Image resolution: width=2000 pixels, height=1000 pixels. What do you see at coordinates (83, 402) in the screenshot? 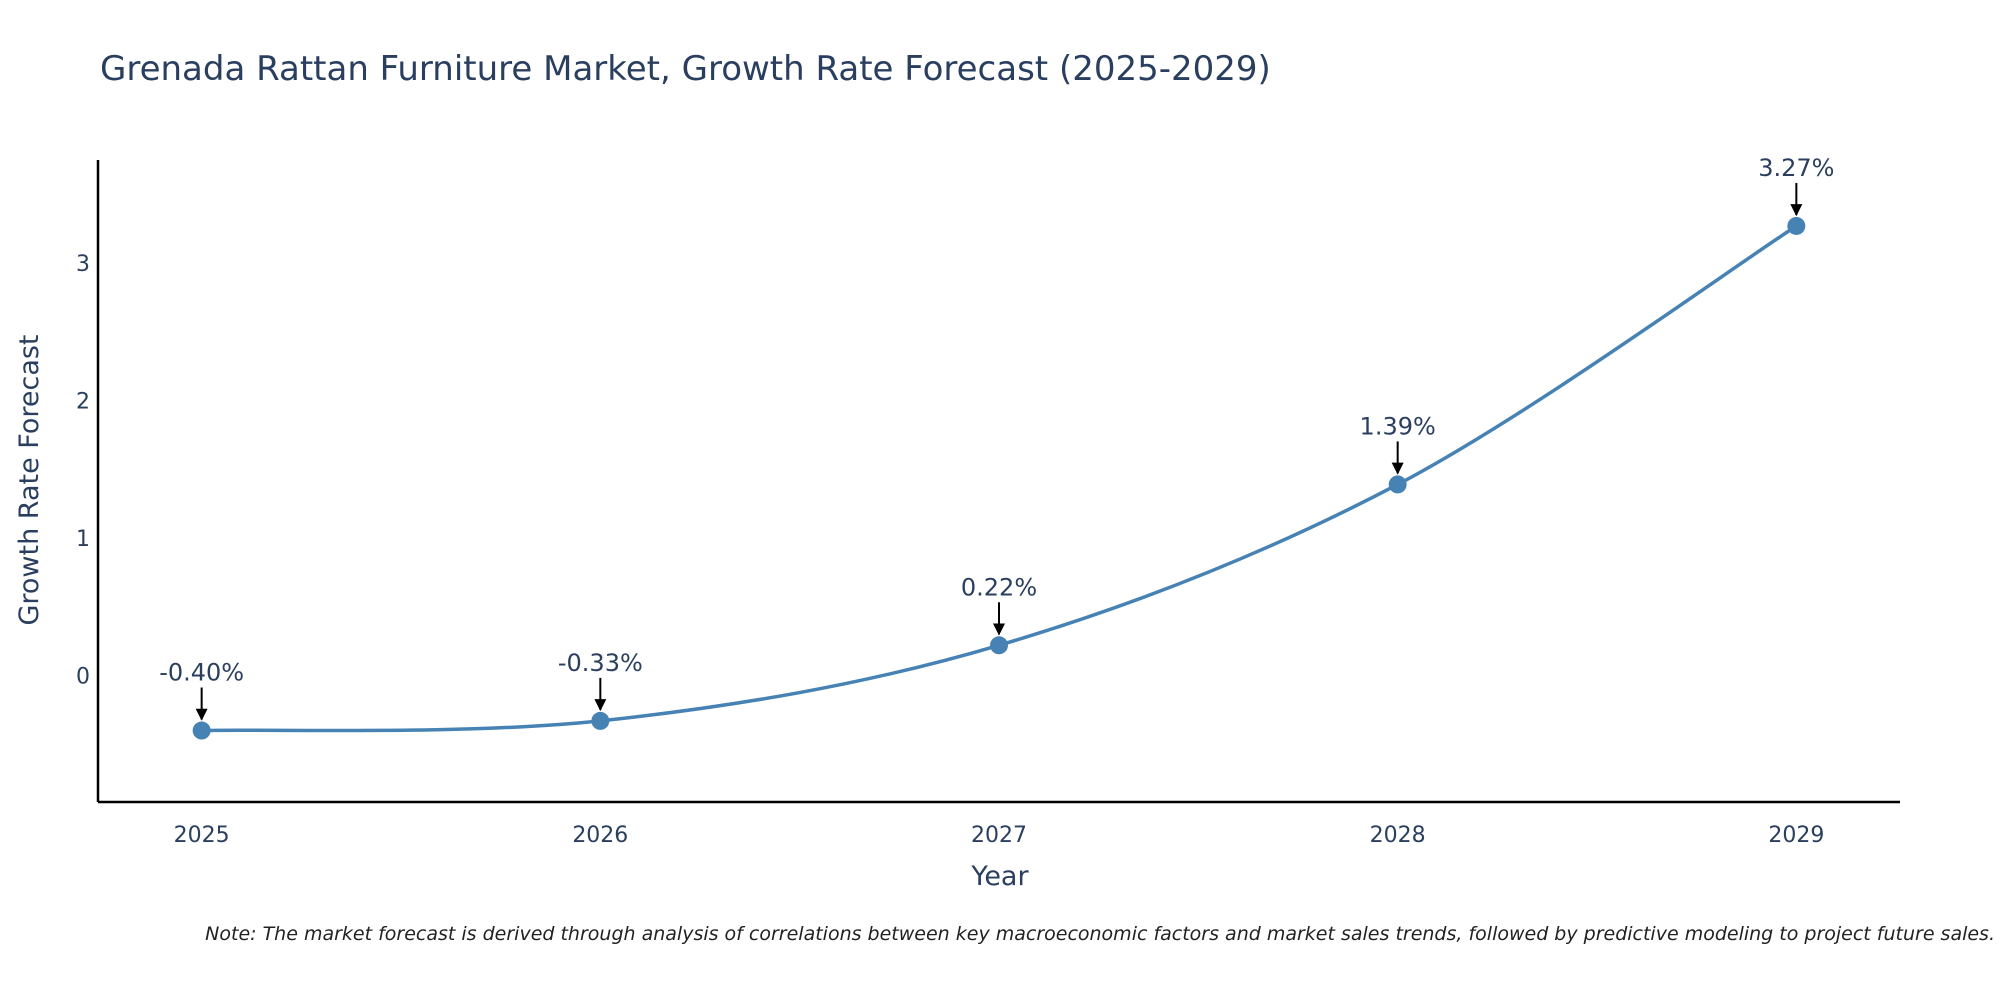
I see `y-tick-label: 2` at bounding box center [83, 402].